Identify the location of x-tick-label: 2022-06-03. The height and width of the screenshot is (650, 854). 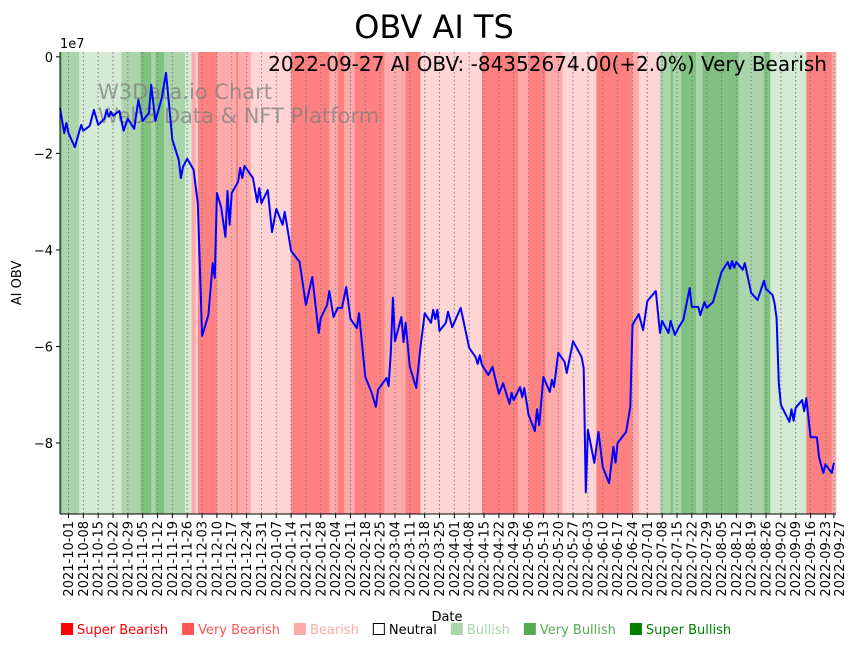
(588, 559).